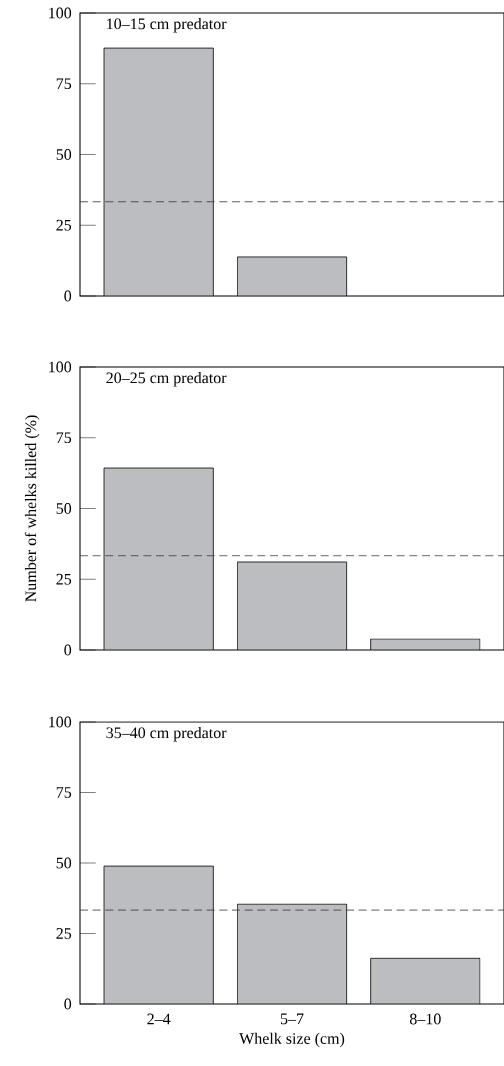 The height and width of the screenshot is (1066, 504). I want to click on chart-title: 20–25 cm predator, so click(166, 379).